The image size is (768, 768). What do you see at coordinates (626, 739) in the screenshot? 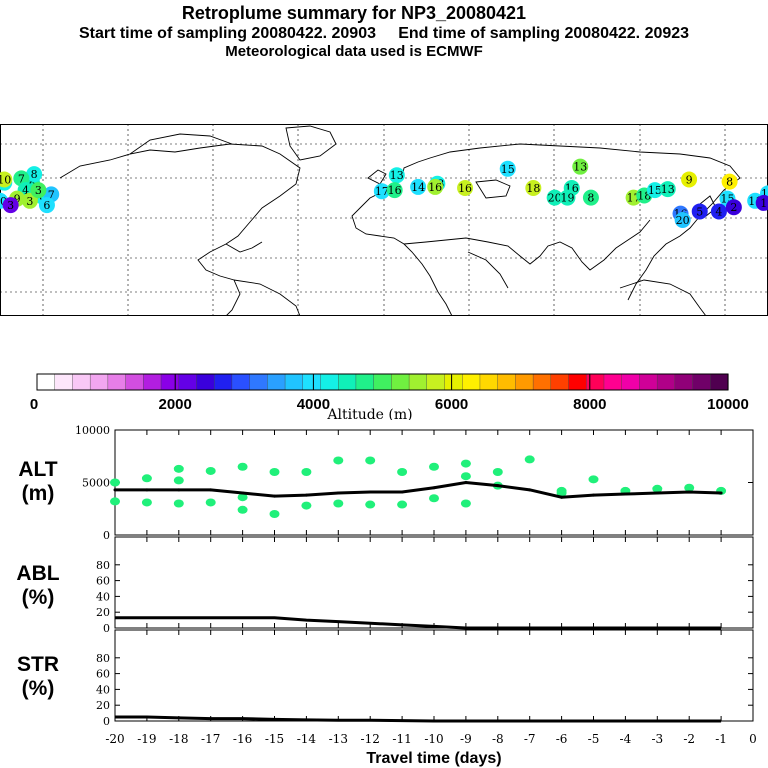
I see `x-tick-label: -4` at bounding box center [626, 739].